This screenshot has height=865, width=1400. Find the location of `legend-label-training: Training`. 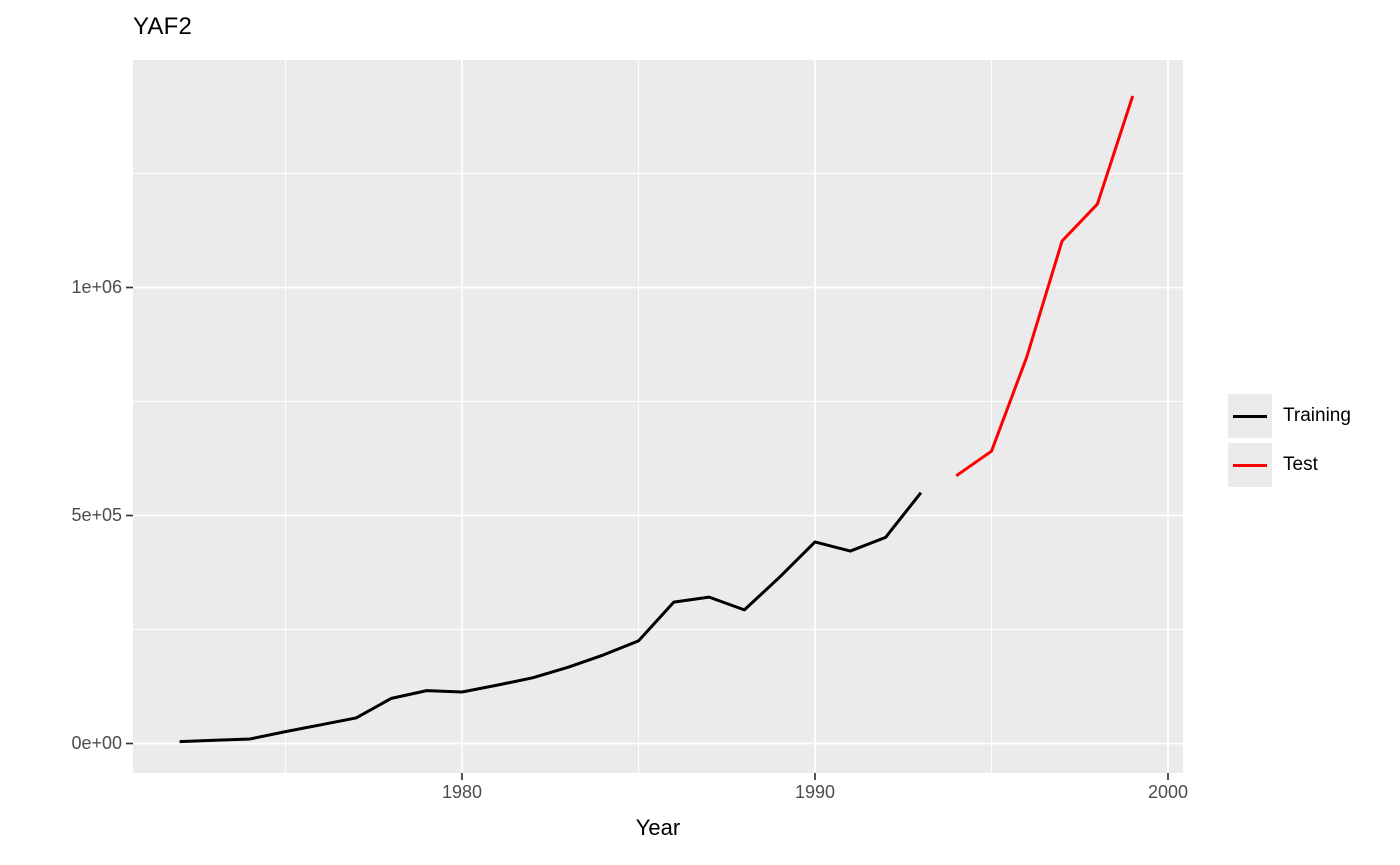

legend-label-training: Training is located at coordinates (1317, 415).